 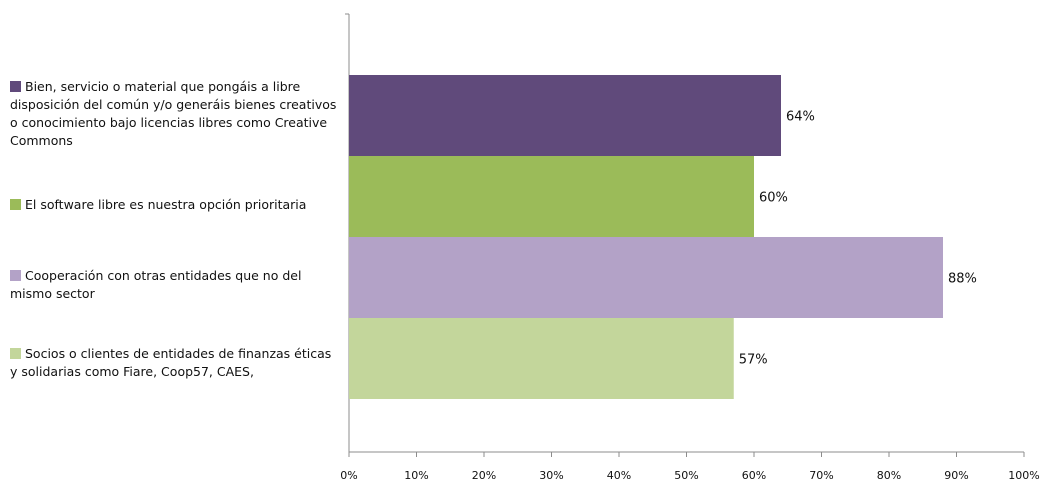 I want to click on data-label: 88%, so click(x=962, y=279).